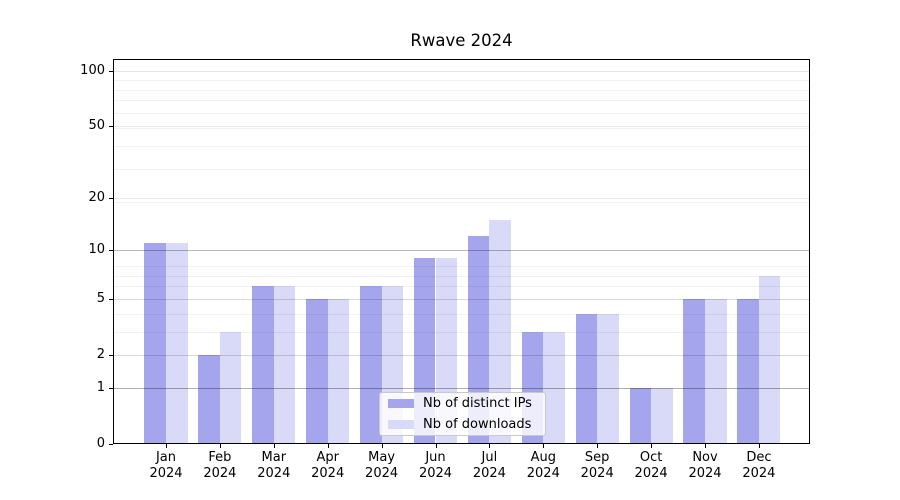  Describe the element at coordinates (100, 354) in the screenshot. I see `y-tick-label: 2` at that location.